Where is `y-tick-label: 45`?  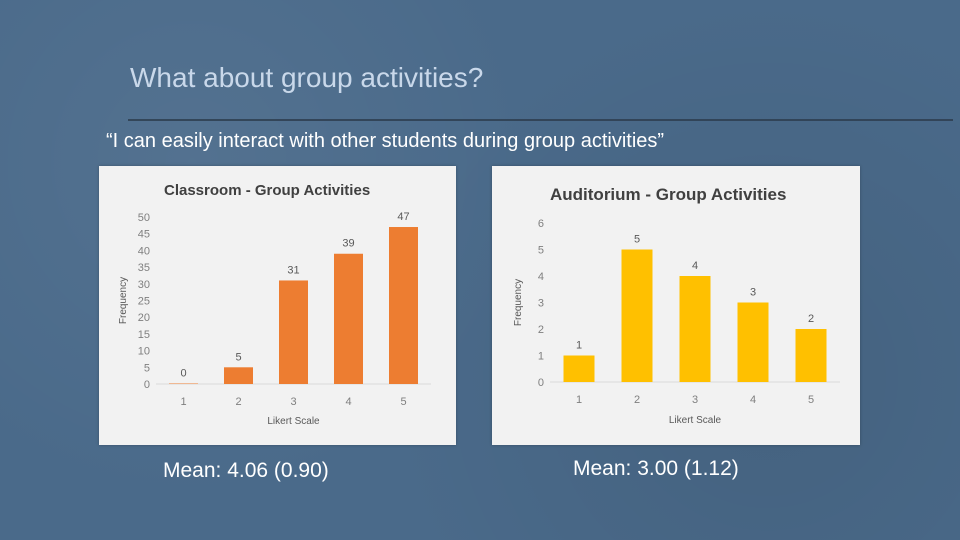 y-tick-label: 45 is located at coordinates (144, 235).